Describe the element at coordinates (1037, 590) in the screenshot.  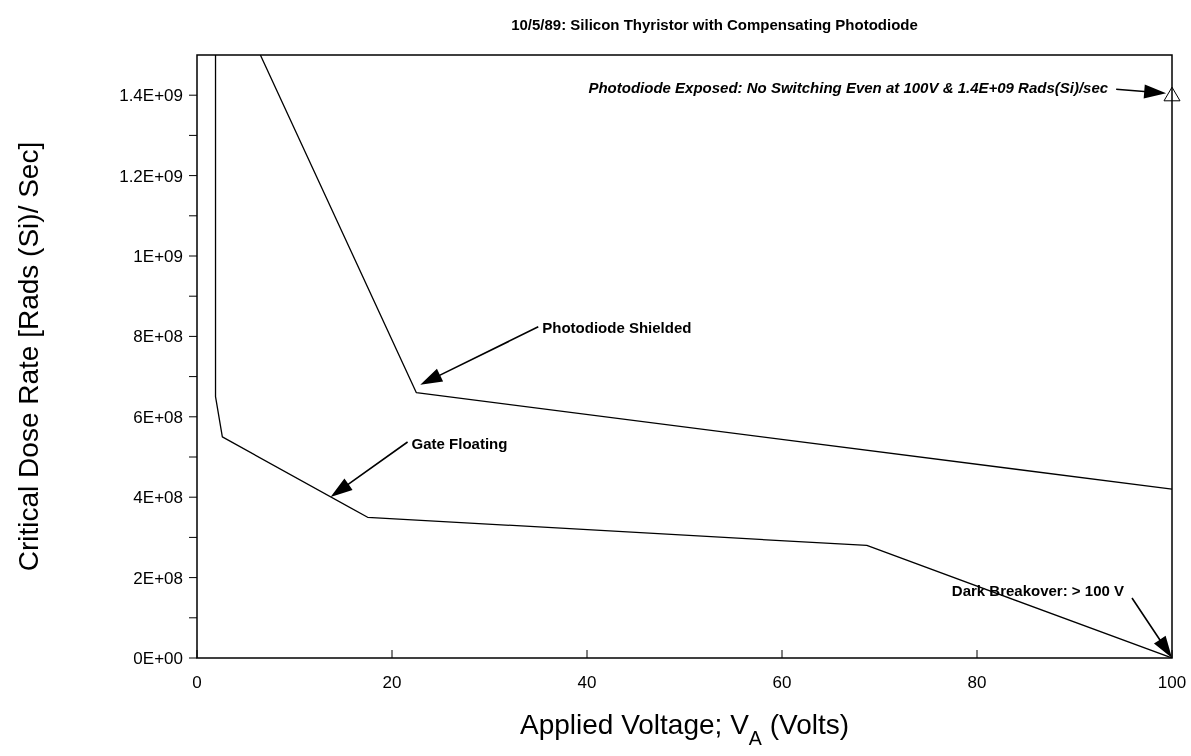
I see `annotation: Dark Breakover: > 100 V` at that location.